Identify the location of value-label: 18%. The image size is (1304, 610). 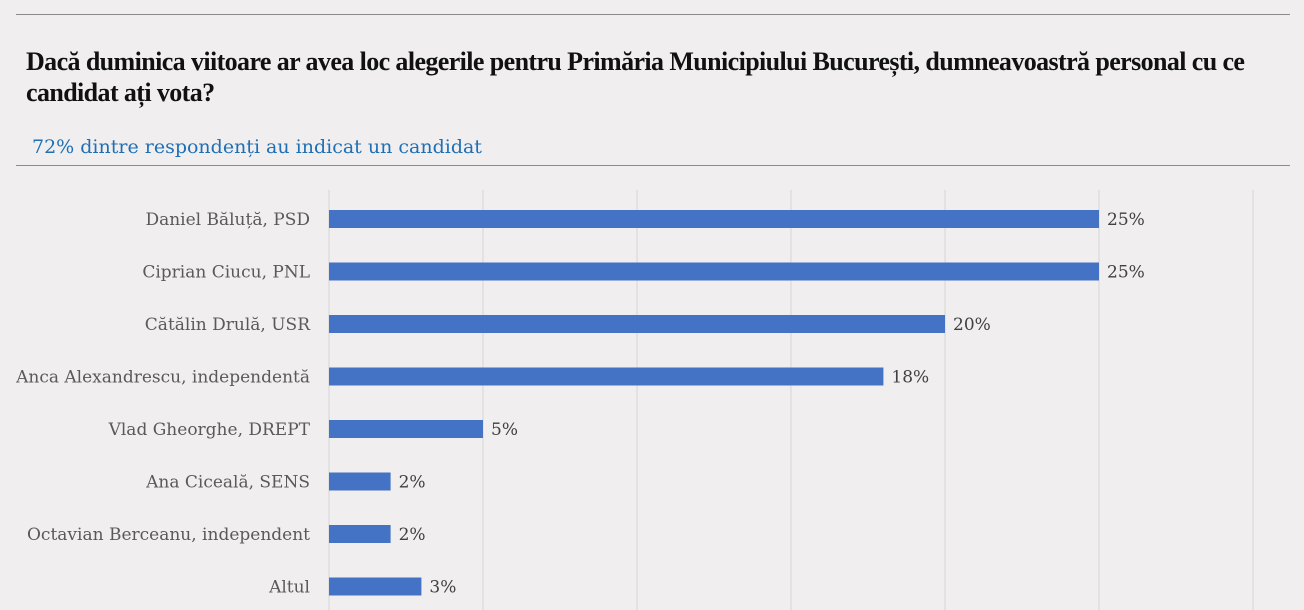
(910, 378).